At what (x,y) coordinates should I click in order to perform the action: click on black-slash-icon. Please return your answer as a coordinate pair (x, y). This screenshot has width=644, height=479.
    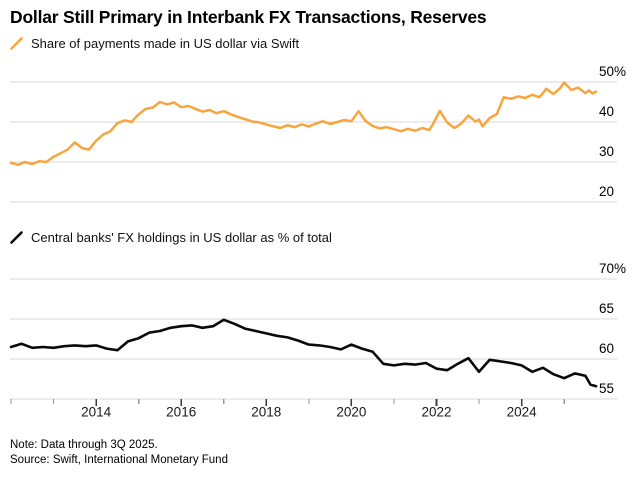
    Looking at the image, I should click on (16, 237).